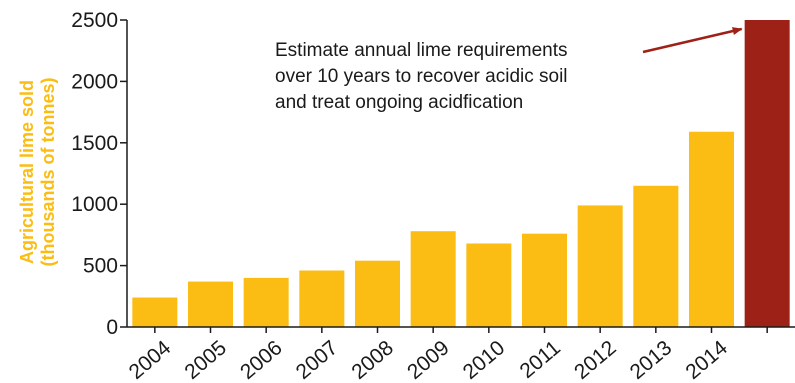 The image size is (795, 383). Describe the element at coordinates (94, 81) in the screenshot. I see `y-tick-label: 2000` at that location.